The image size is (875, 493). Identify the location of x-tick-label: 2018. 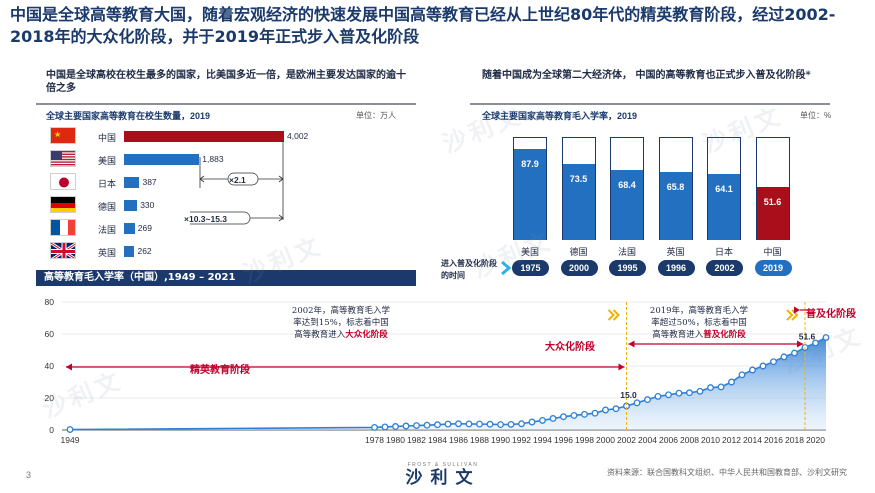
(794, 440).